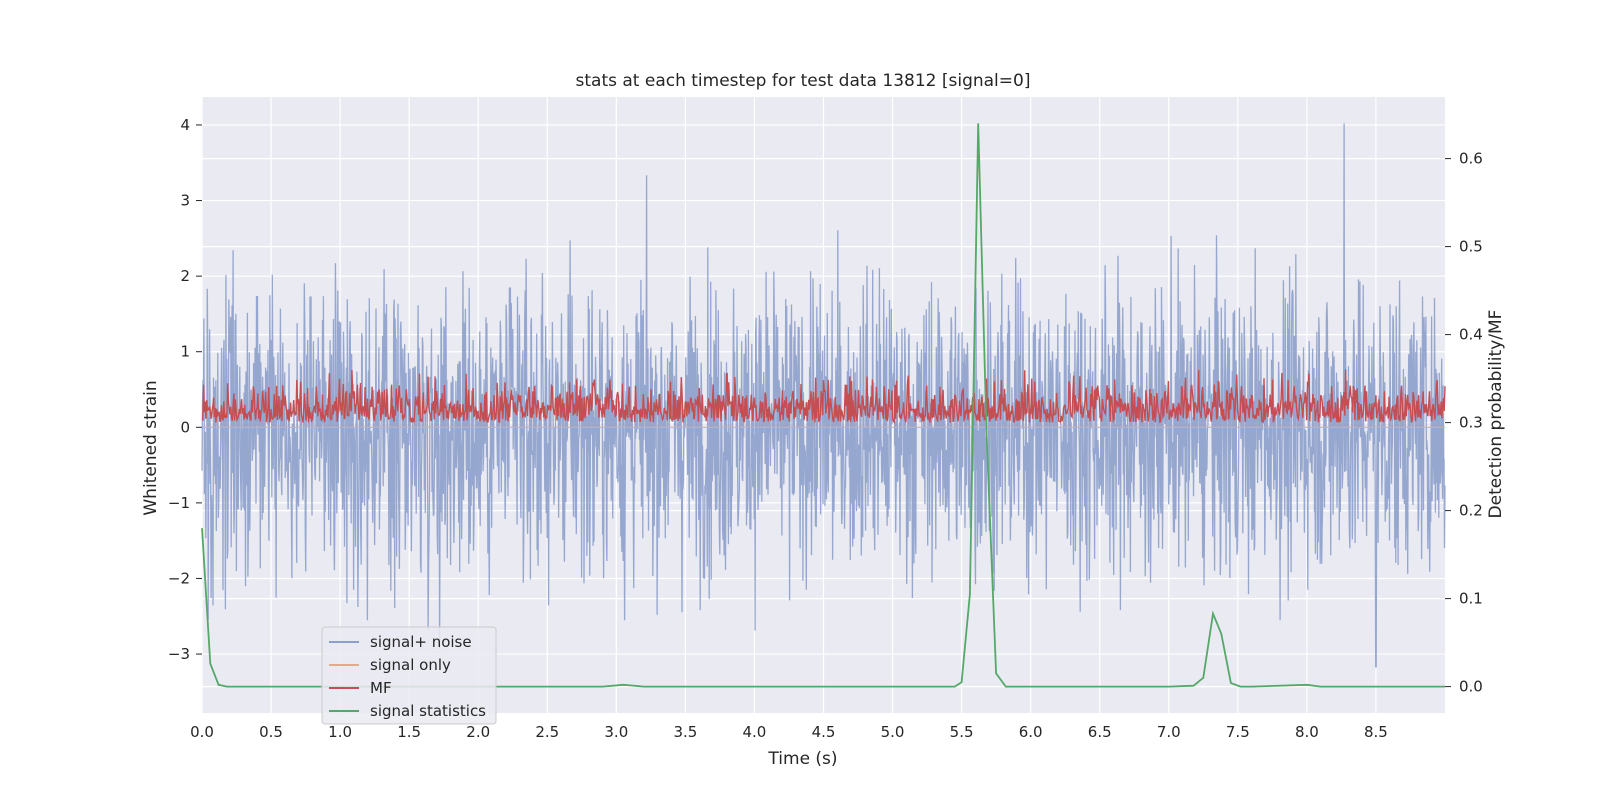 This screenshot has width=1600, height=805. I want to click on x-axis-label: Time (s), so click(802, 759).